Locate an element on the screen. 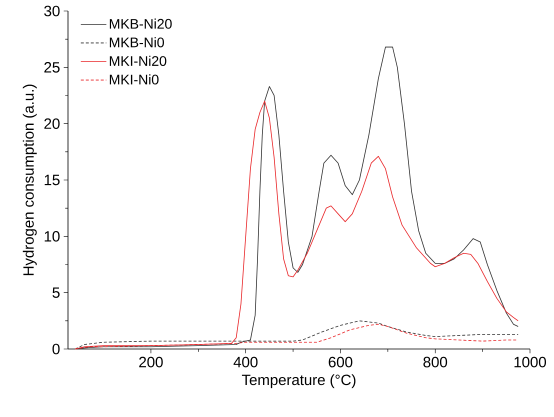 This screenshot has height=417, width=554. y-axis-title: Hydrogen consumption (a.u.) is located at coordinates (29, 180).